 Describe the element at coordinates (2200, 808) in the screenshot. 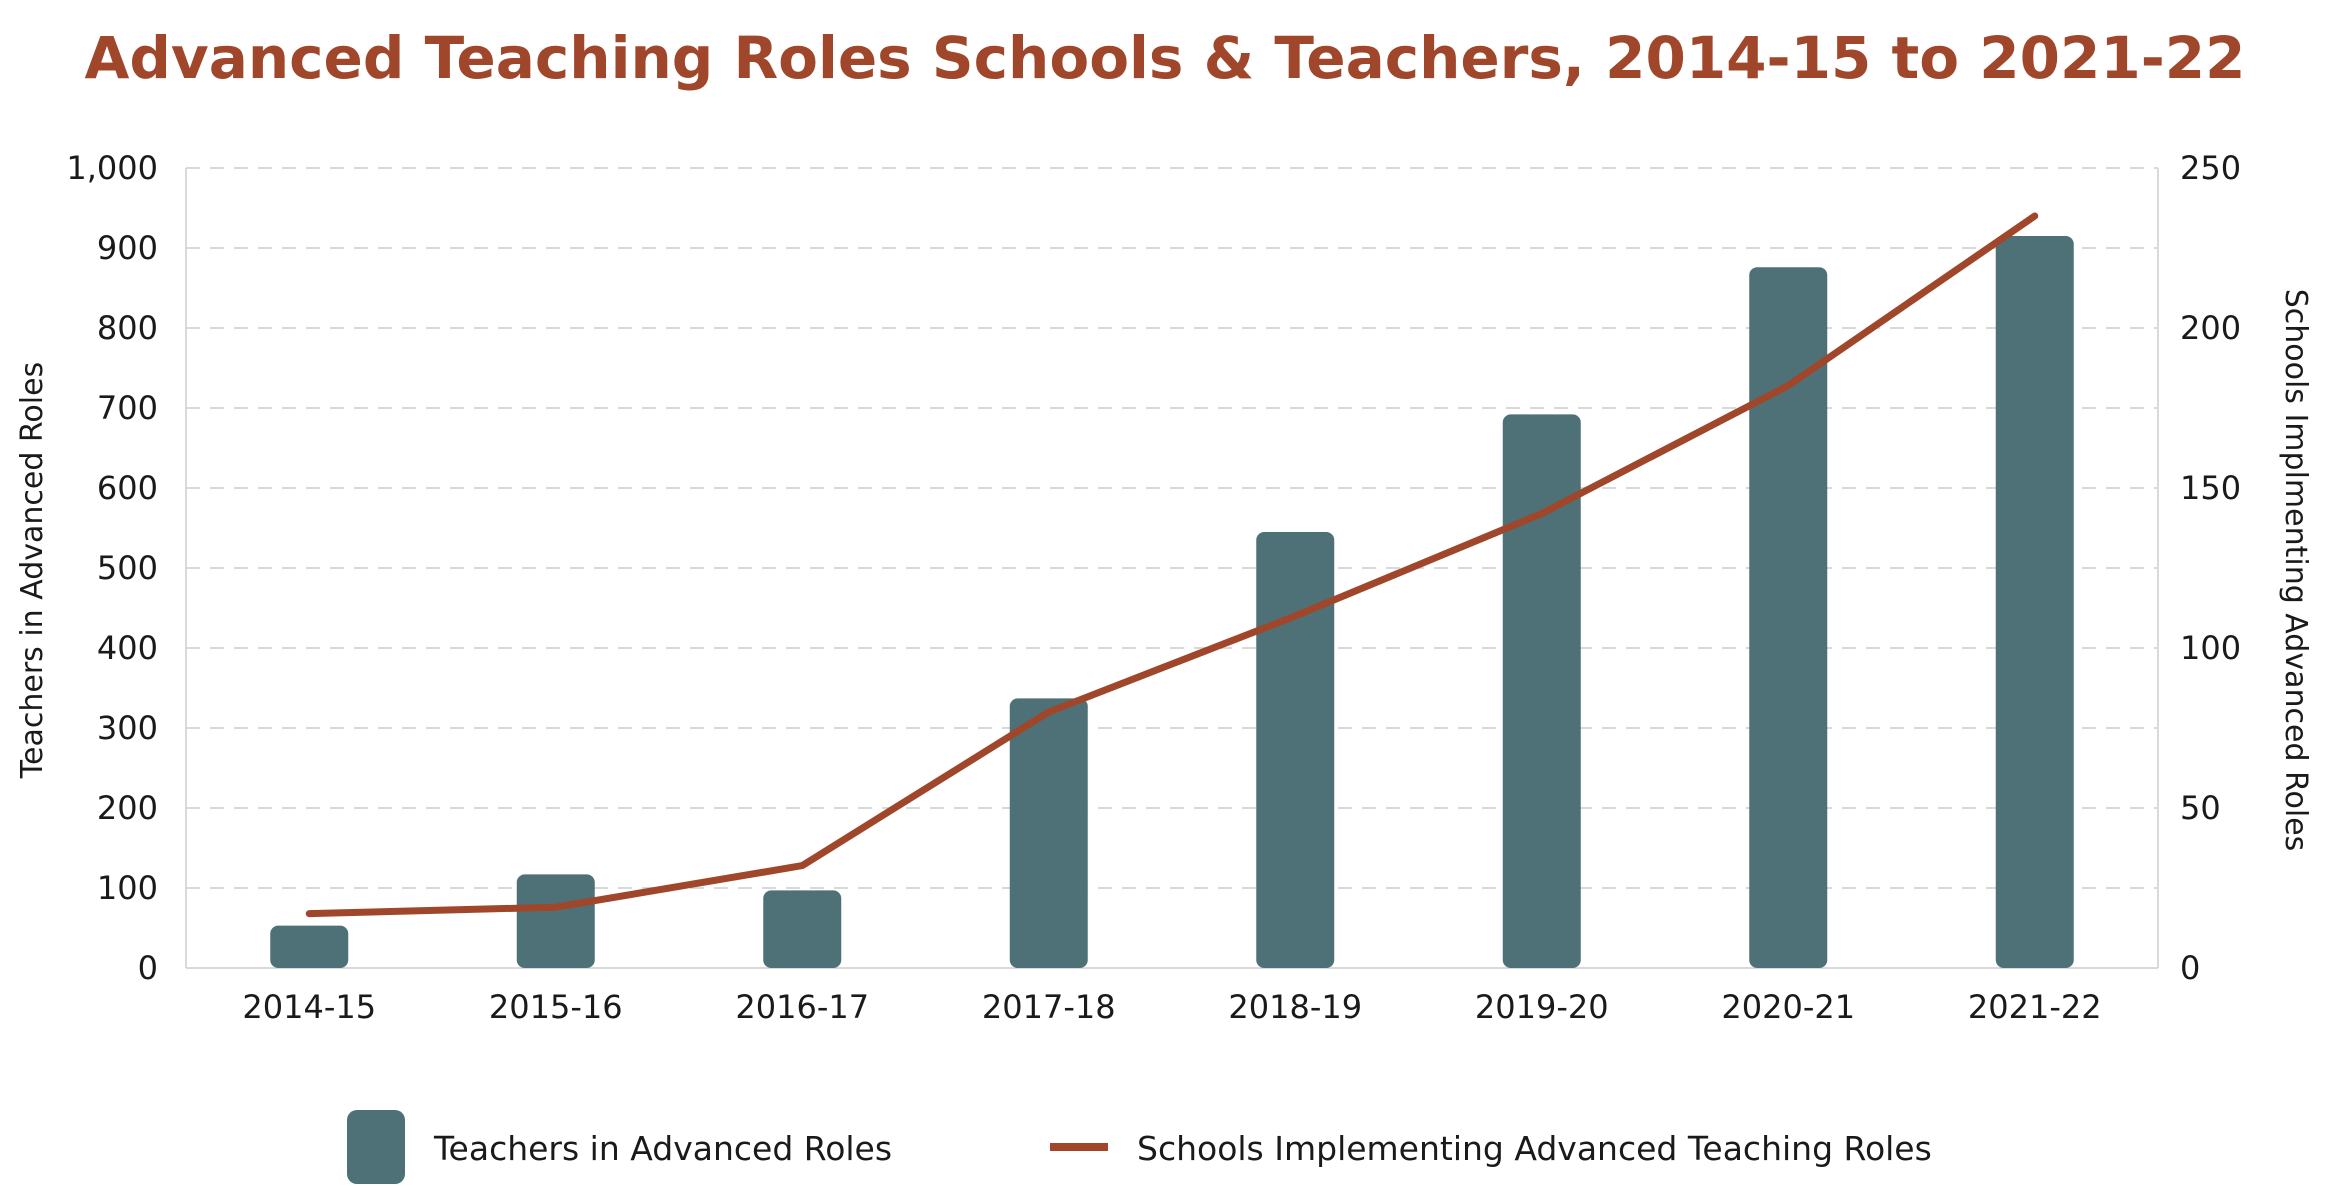

I see `y2-tick-label: 50` at that location.